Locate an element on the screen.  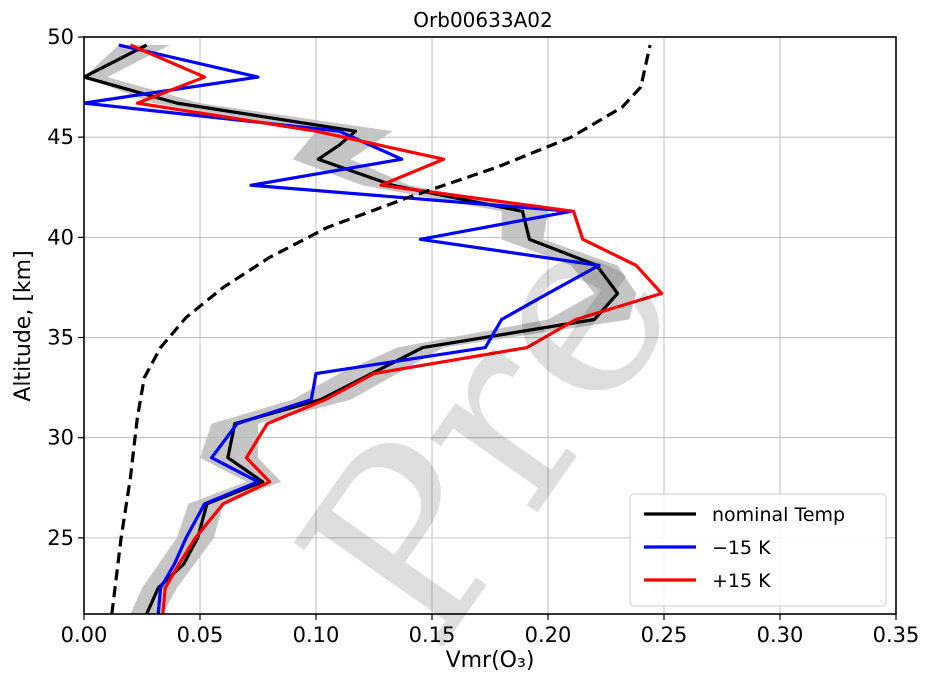
x-tick-label: 0.20 is located at coordinates (548, 635).